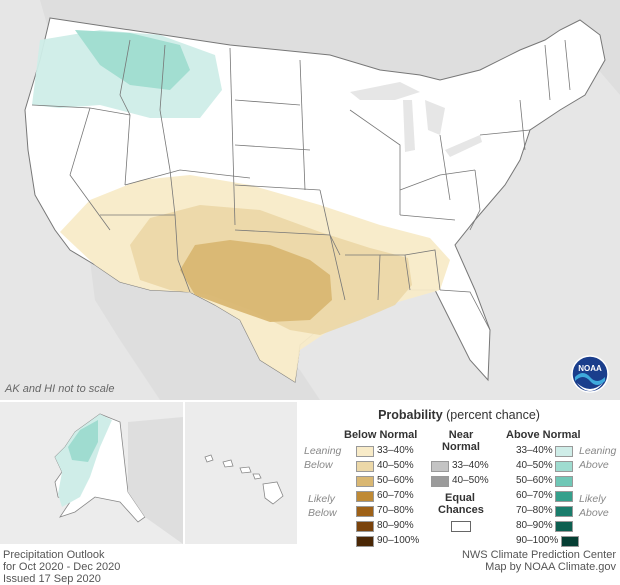 The image size is (620, 585). I want to click on legend-below-entry: 33–40%, so click(385, 451).